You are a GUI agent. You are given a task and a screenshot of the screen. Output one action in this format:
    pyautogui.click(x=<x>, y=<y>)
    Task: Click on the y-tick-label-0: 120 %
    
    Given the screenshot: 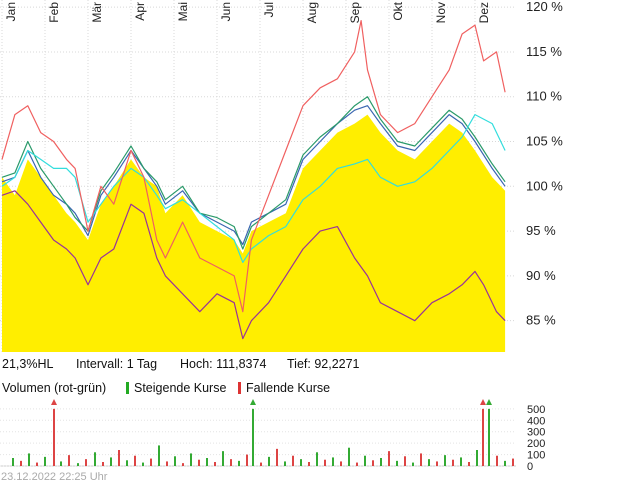 What is the action you would take?
    pyautogui.click(x=544, y=7)
    